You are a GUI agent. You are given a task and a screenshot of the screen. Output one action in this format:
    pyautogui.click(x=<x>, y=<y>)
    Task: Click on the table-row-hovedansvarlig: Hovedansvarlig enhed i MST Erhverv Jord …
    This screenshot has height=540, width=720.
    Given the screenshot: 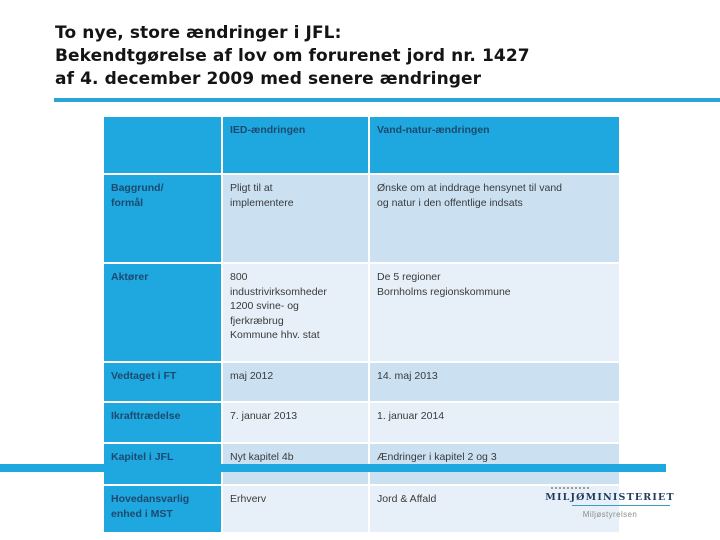 What is the action you would take?
    pyautogui.click(x=361, y=509)
    